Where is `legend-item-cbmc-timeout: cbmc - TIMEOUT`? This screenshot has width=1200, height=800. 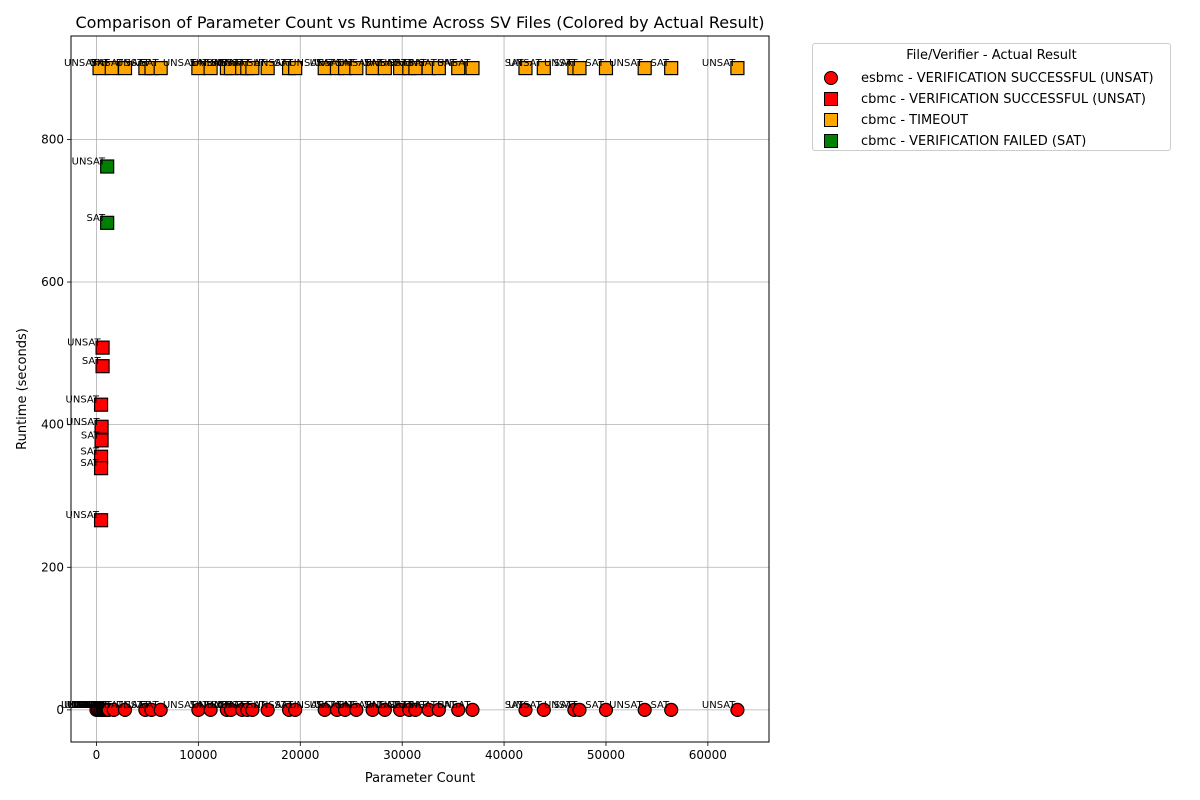 legend-item-cbmc-timeout: cbmc - TIMEOUT is located at coordinates (895, 120).